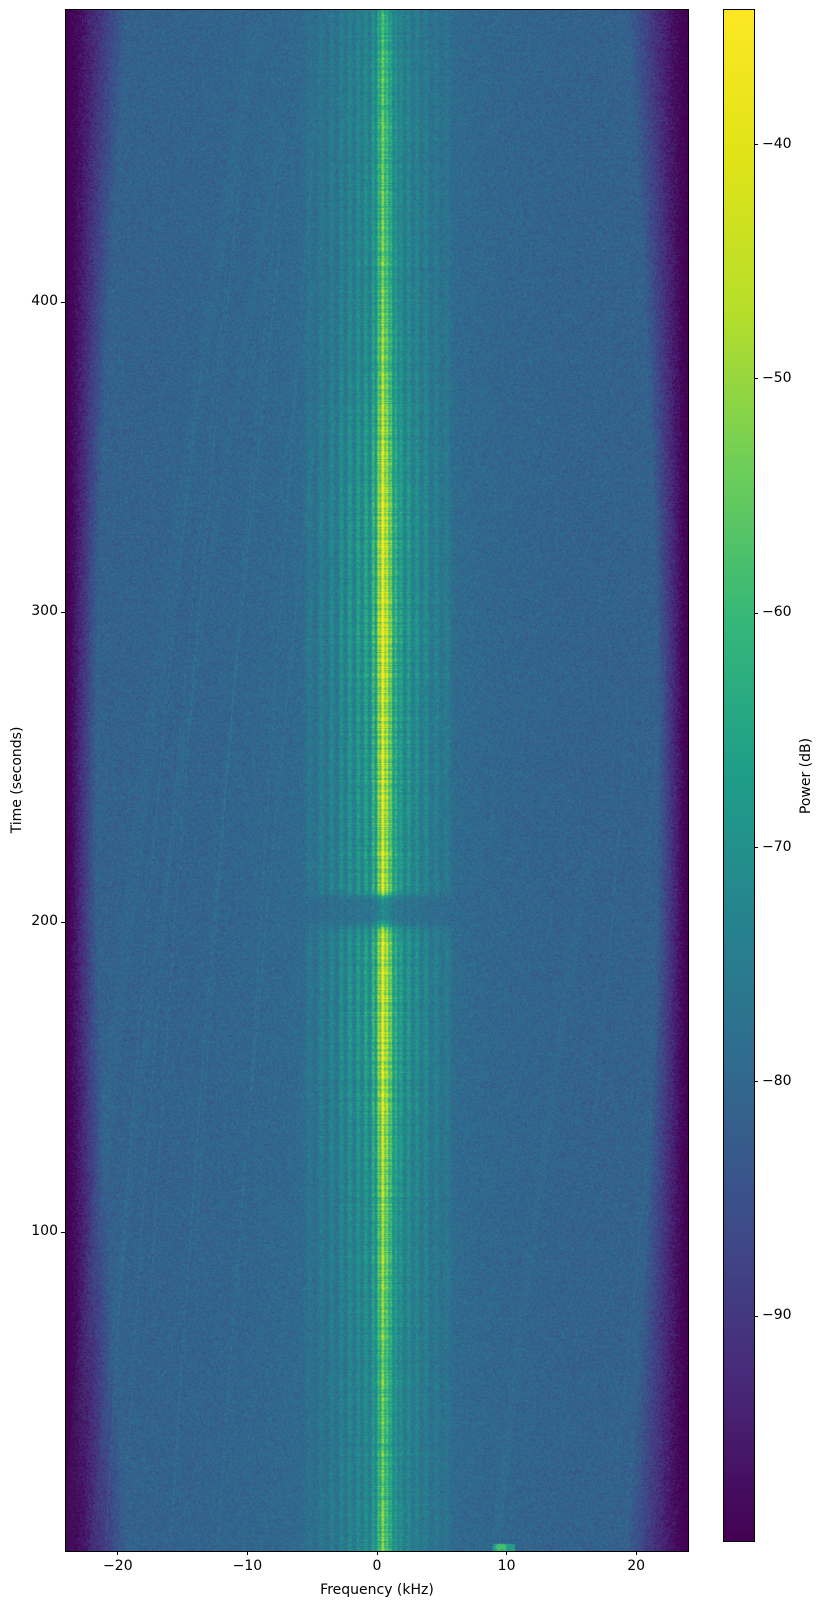 The width and height of the screenshot is (823, 1603). What do you see at coordinates (118, 1566) in the screenshot?
I see `x-tick-label: −20` at bounding box center [118, 1566].